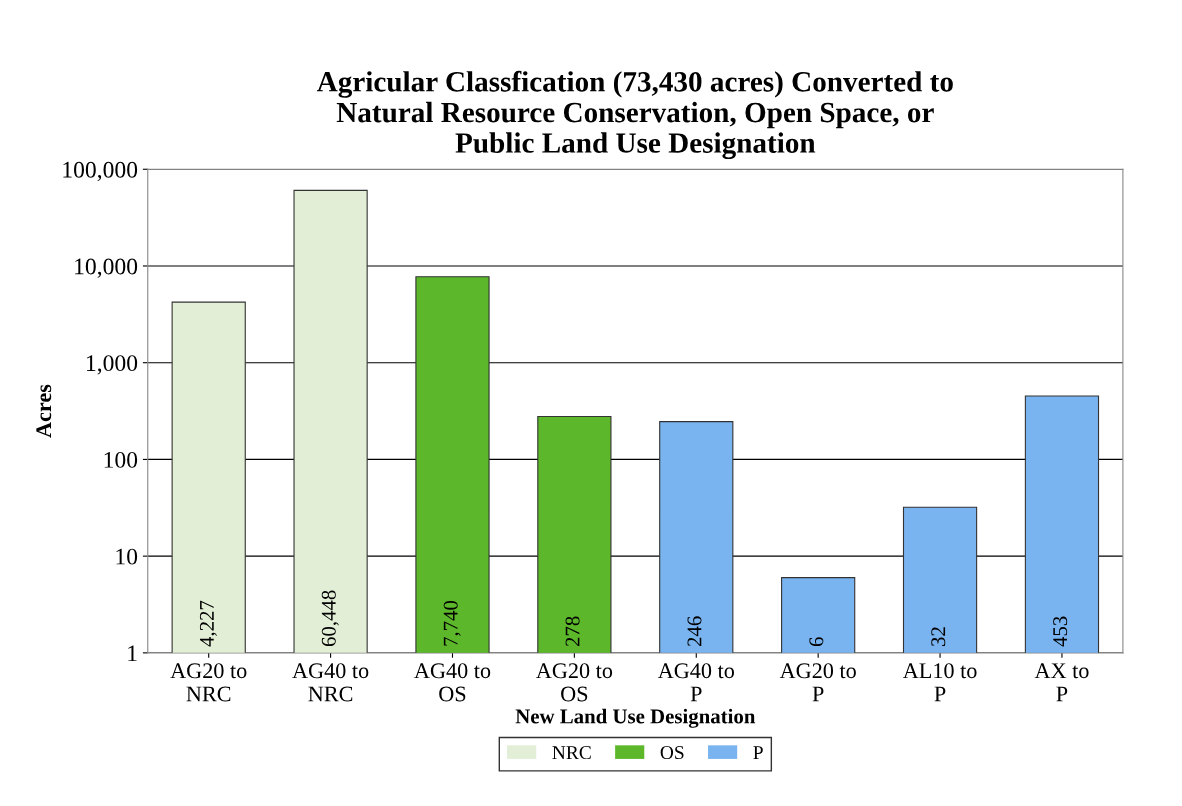 The width and height of the screenshot is (1182, 806). What do you see at coordinates (208, 623) in the screenshot?
I see `data-label: 4,227` at bounding box center [208, 623].